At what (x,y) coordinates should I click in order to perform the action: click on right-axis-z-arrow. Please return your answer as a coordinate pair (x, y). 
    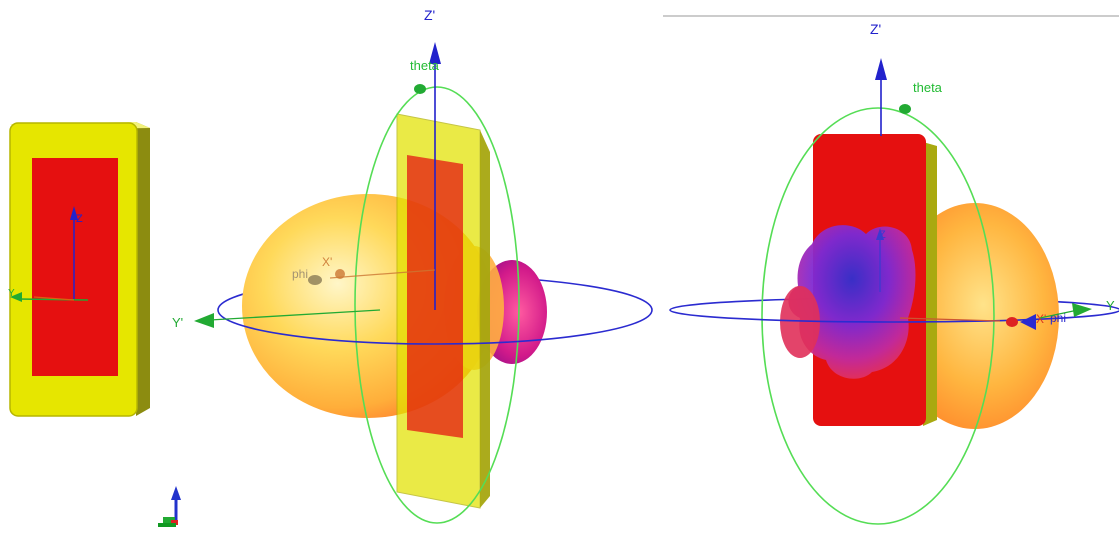
    Looking at the image, I should click on (881, 69).